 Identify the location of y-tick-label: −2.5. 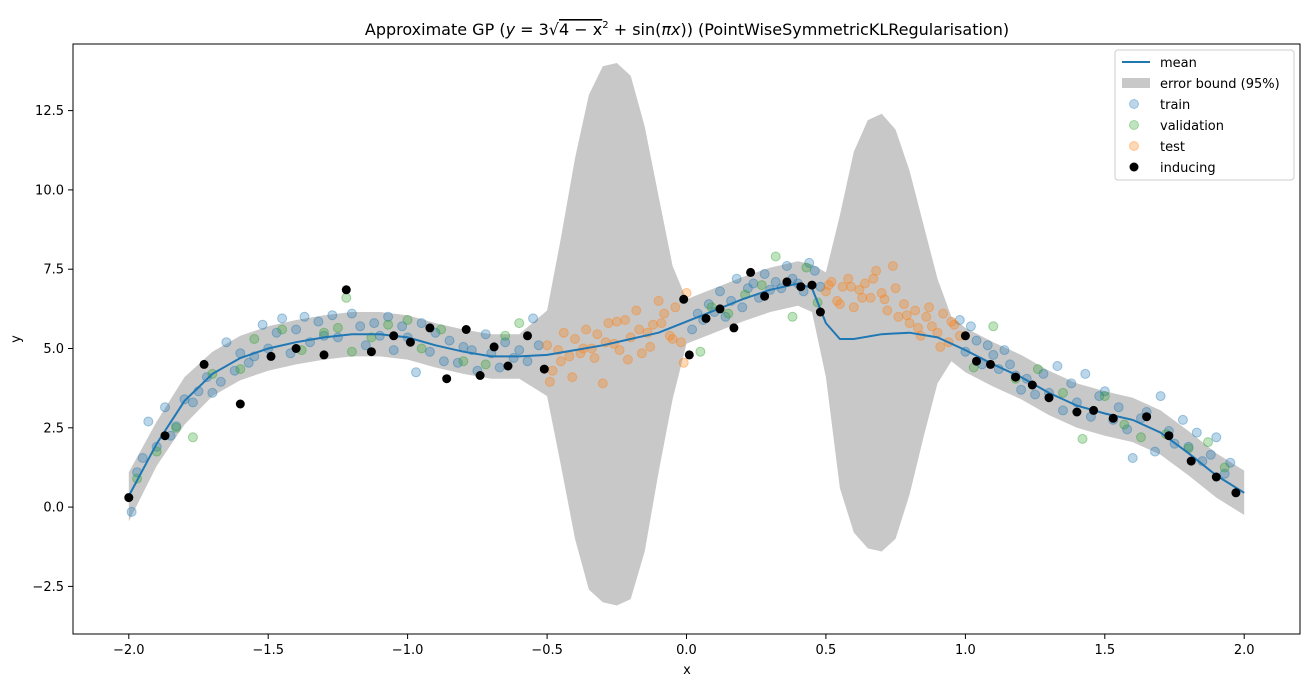
(48, 587).